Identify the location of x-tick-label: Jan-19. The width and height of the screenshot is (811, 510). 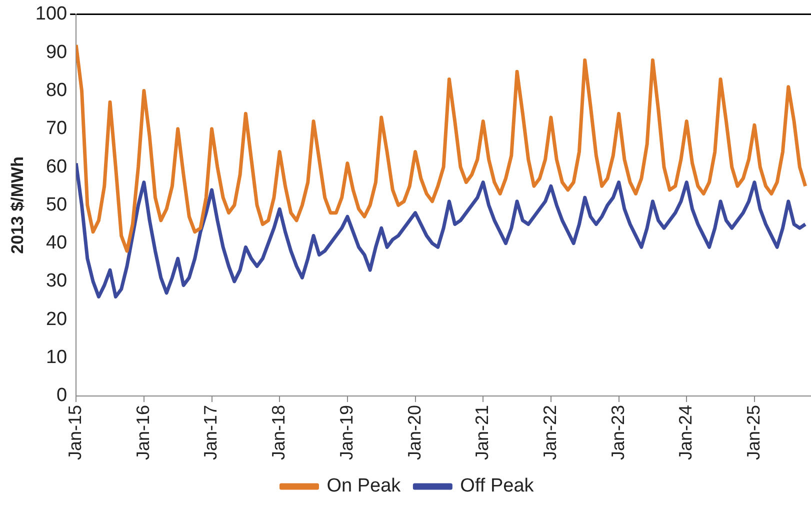
(346, 432).